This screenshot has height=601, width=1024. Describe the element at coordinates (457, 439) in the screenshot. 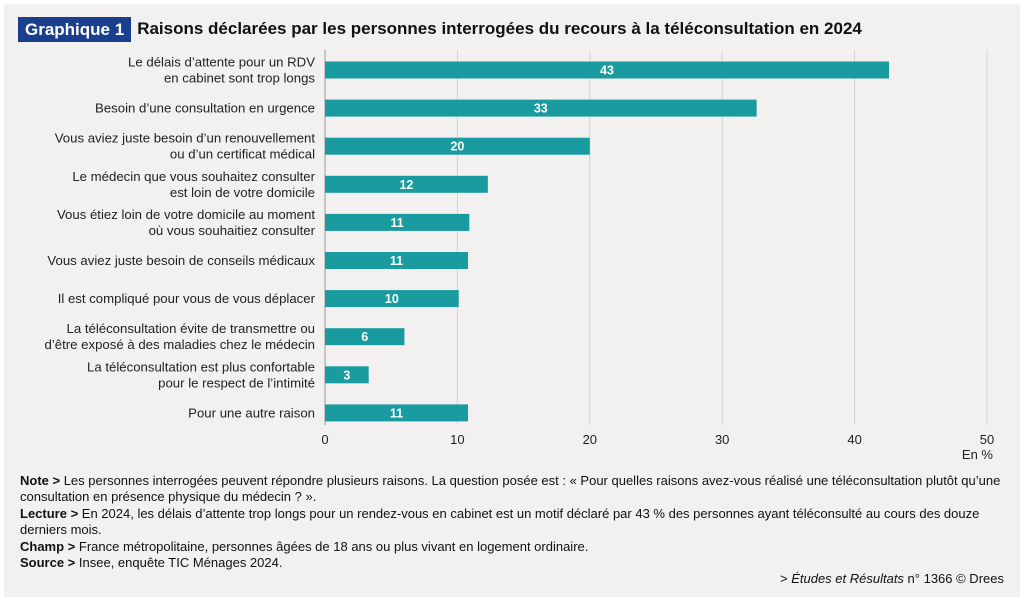

I see `x-tick-label: 10` at that location.